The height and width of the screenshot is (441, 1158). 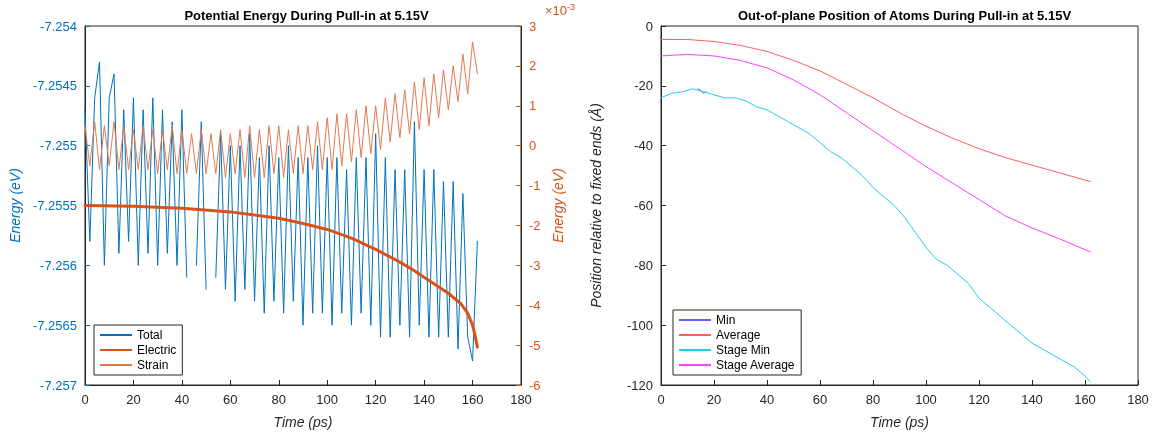 I want to click on y-axis-title: Energy (eV), so click(x=15, y=205).